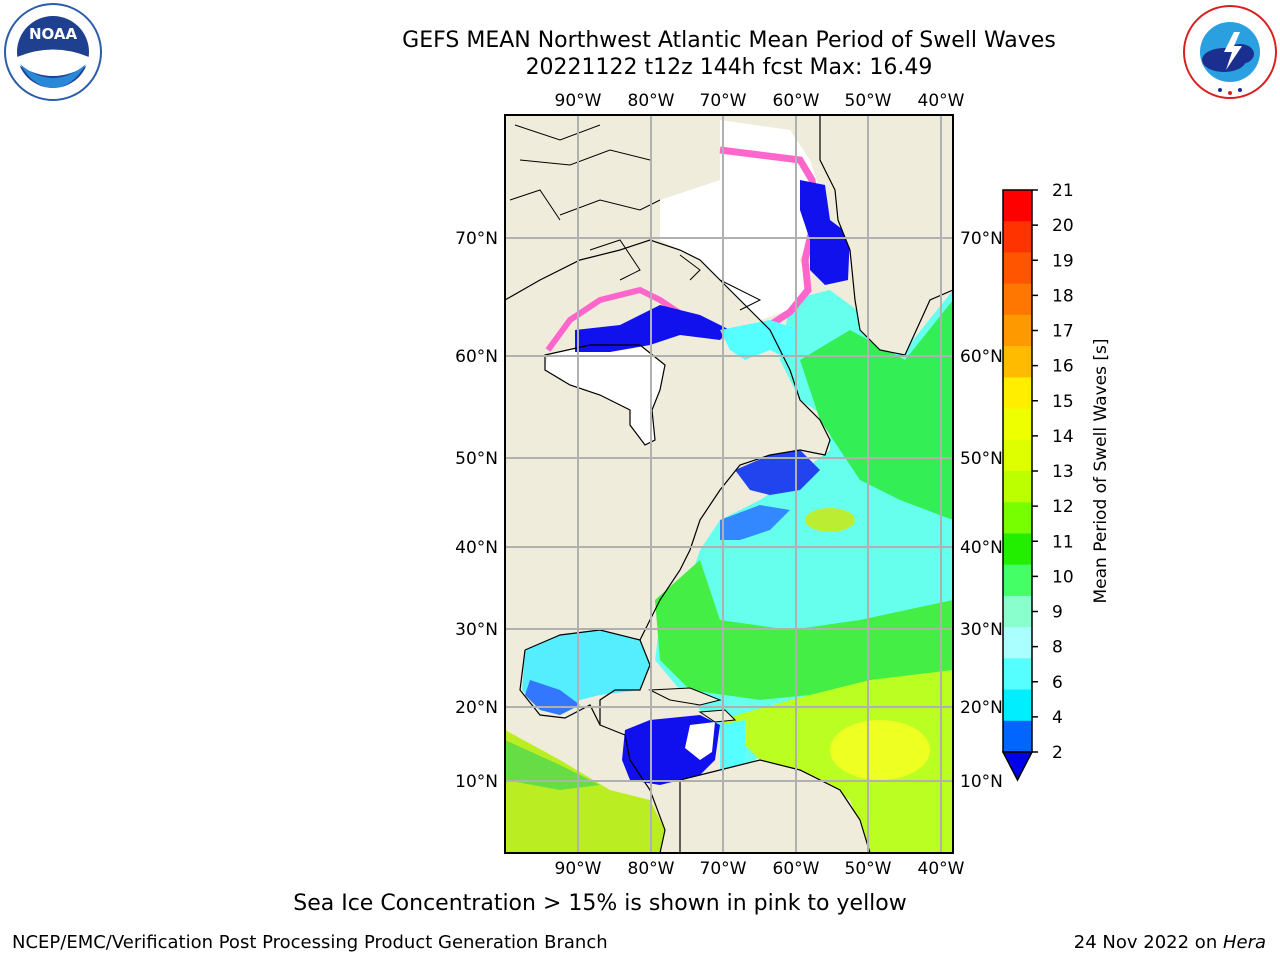 The width and height of the screenshot is (1280, 960). I want to click on colorbar-under-arrow, so click(1017, 766).